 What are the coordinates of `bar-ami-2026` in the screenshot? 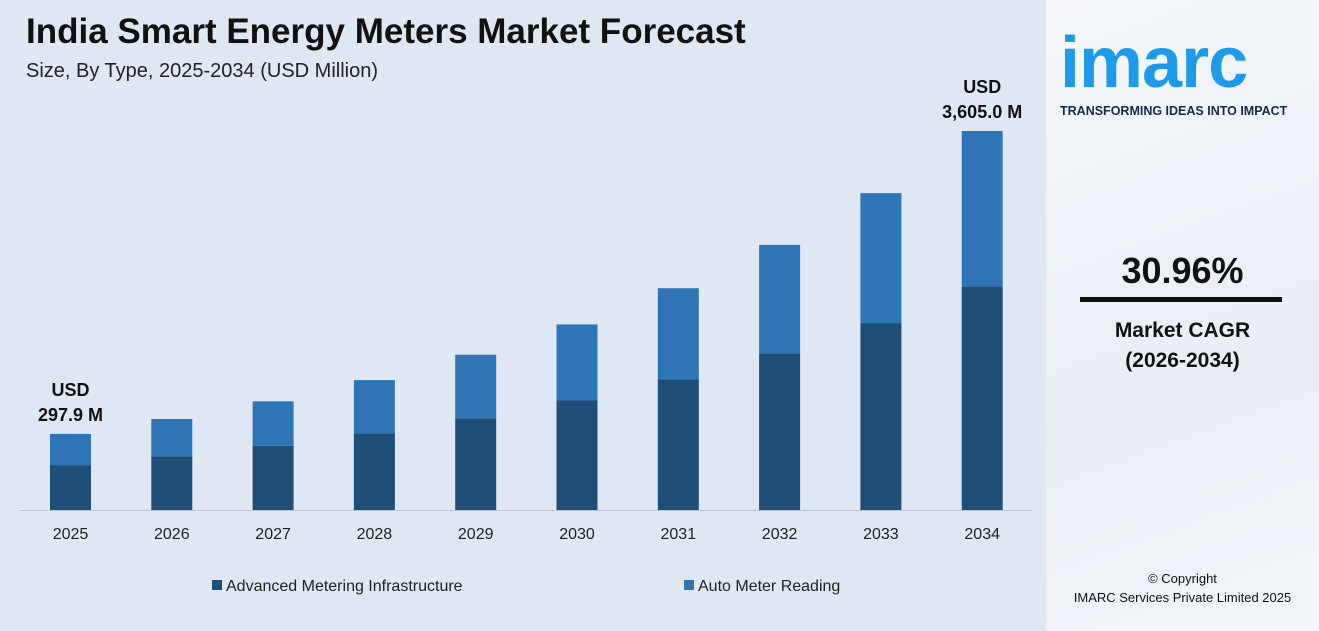 It's located at (172, 483).